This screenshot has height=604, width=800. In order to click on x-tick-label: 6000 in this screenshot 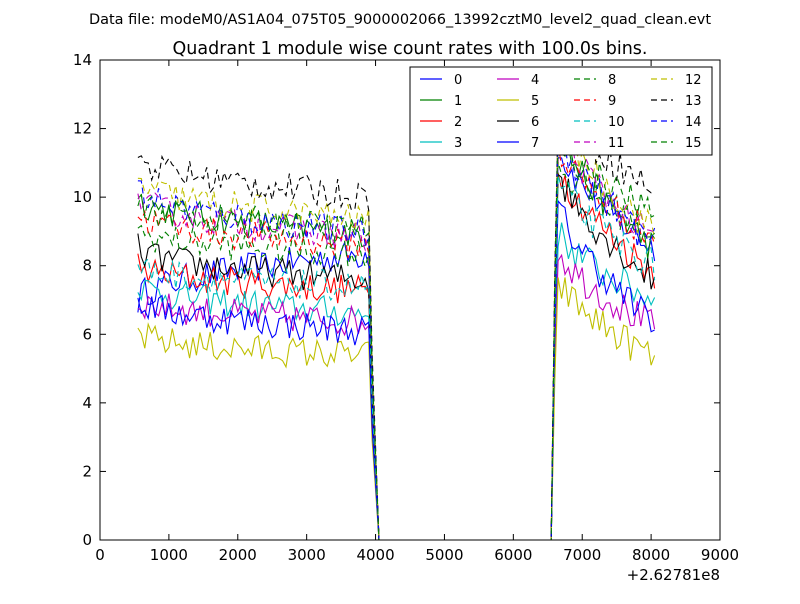, I will do `click(513, 555)`.